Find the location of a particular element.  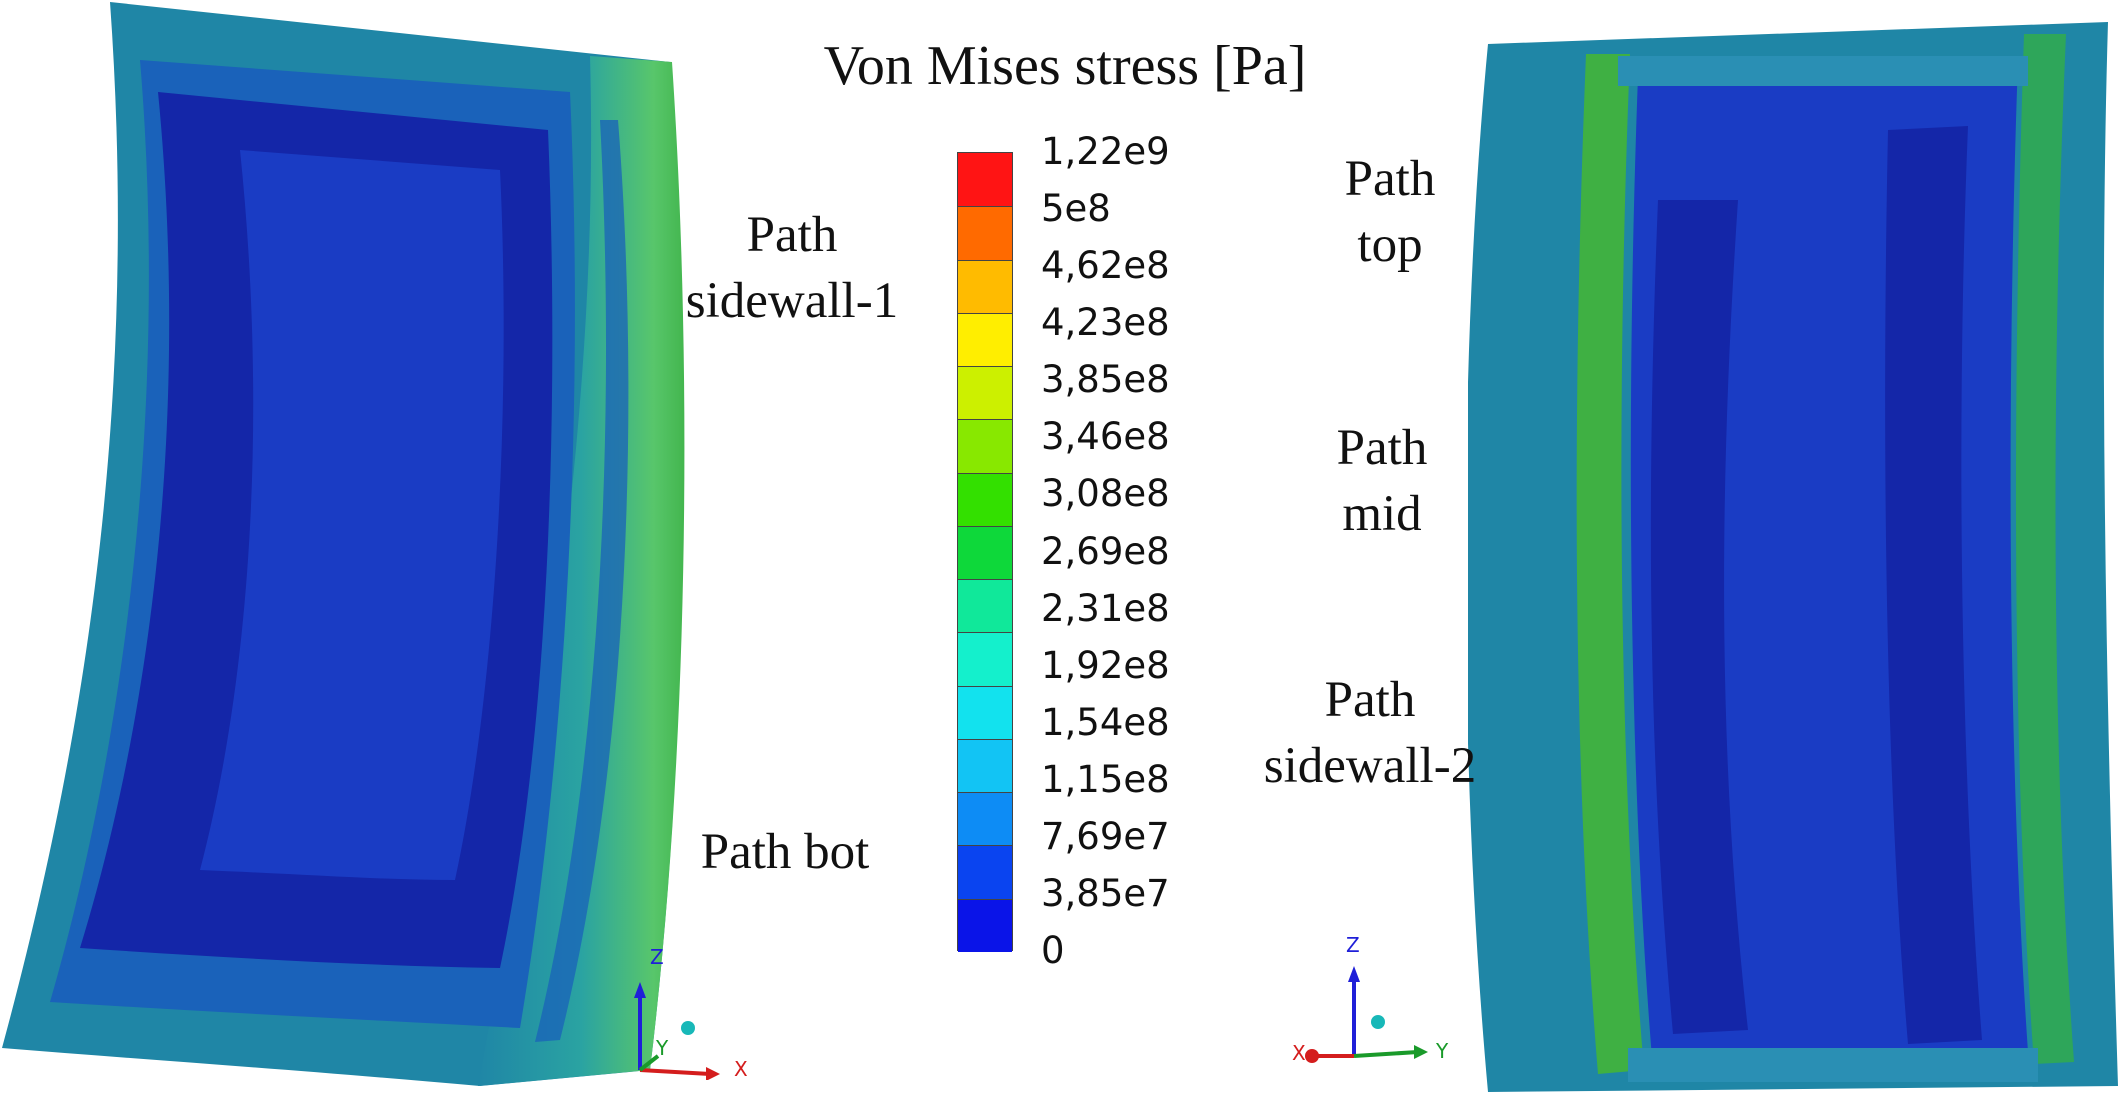

right-model-bottom-cap is located at coordinates (1833, 1065).